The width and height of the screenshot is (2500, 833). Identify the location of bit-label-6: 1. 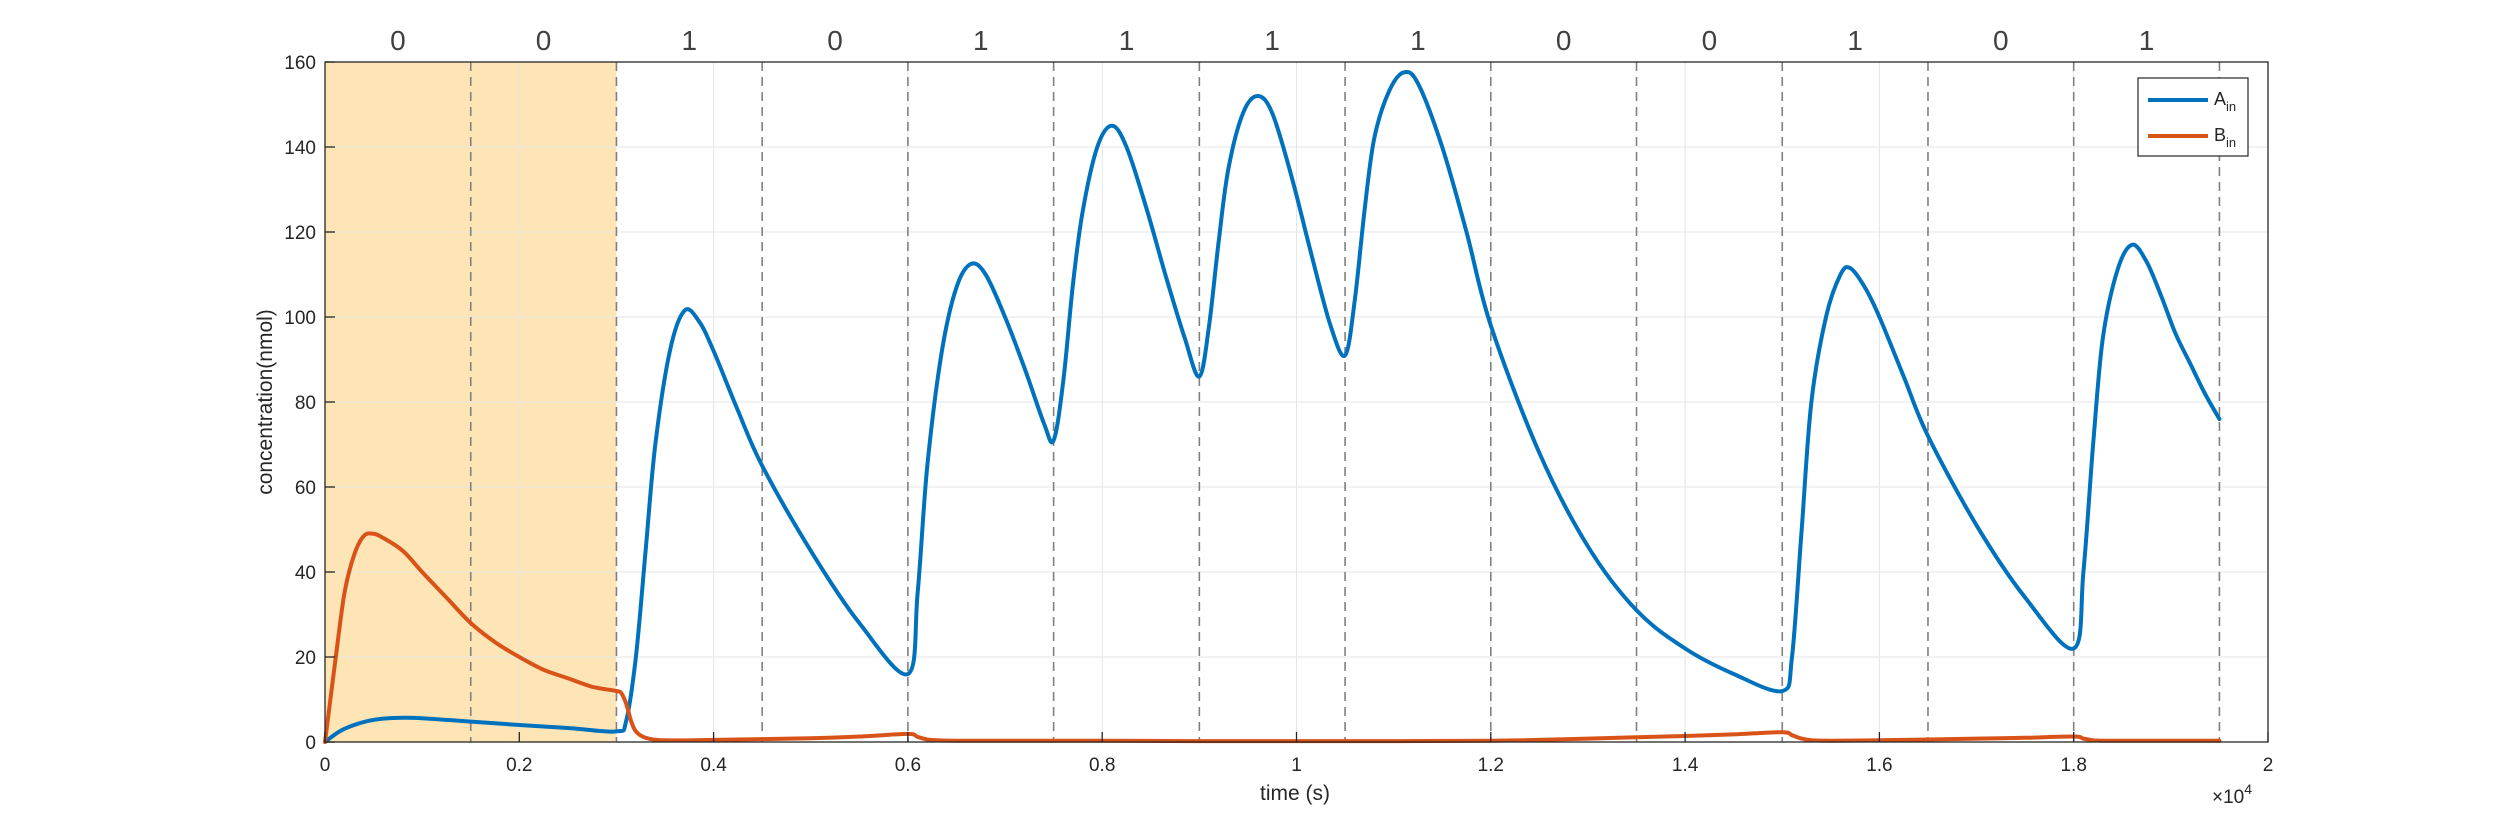
(1272, 40).